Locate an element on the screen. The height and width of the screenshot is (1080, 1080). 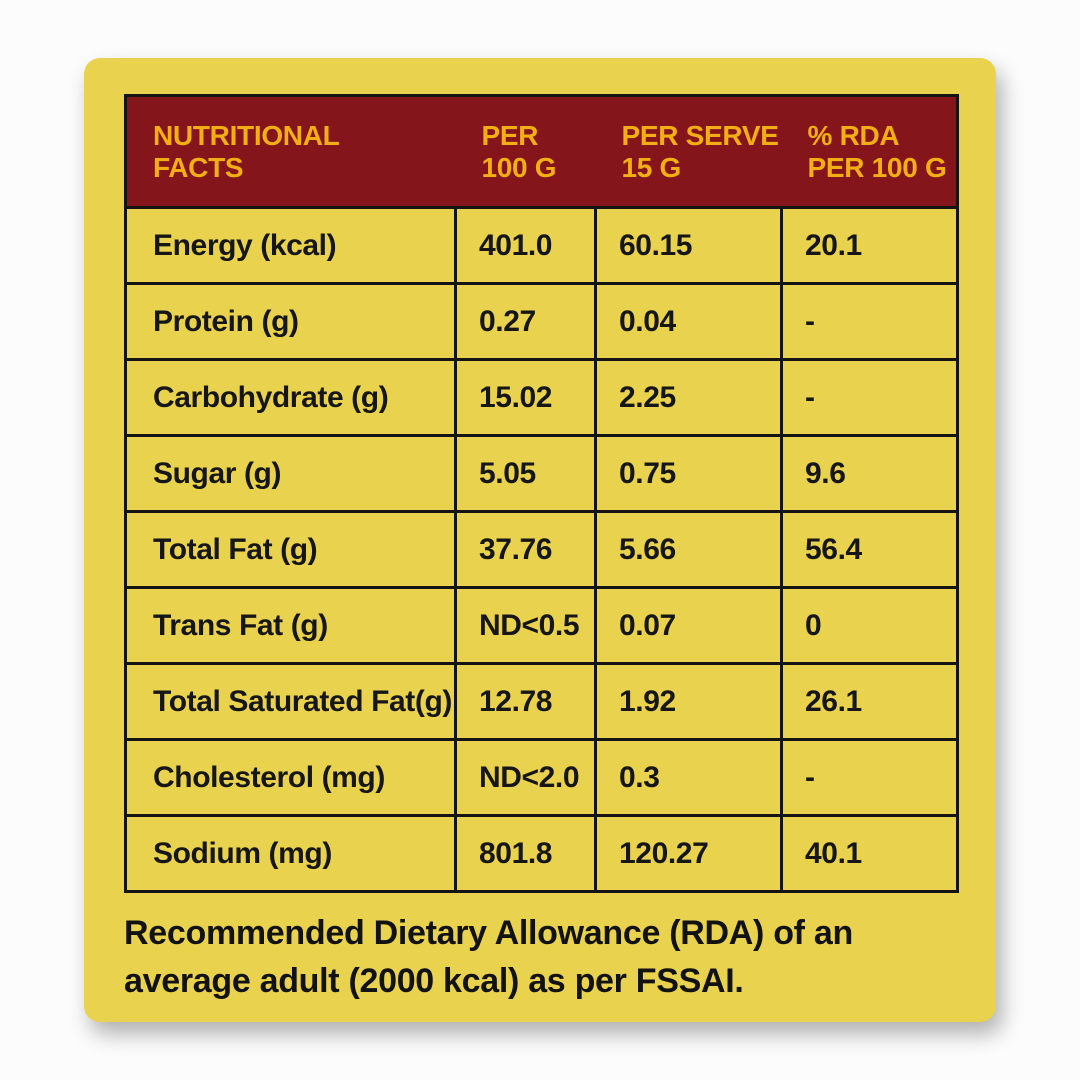
value-per-100g: 401.0 is located at coordinates (525, 245).